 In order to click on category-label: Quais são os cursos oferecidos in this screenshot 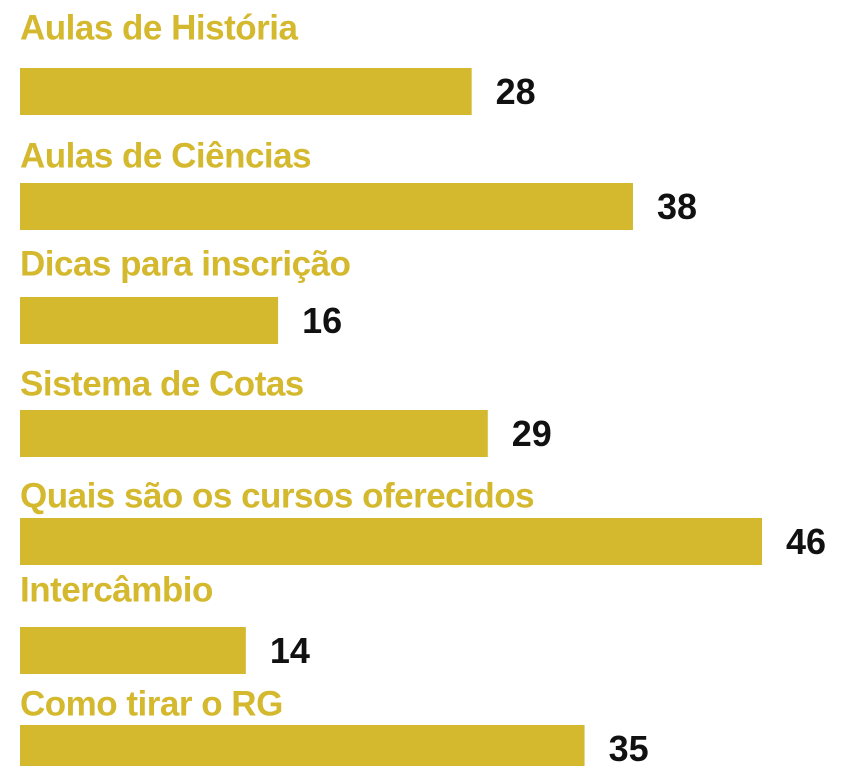, I will do `click(277, 495)`.